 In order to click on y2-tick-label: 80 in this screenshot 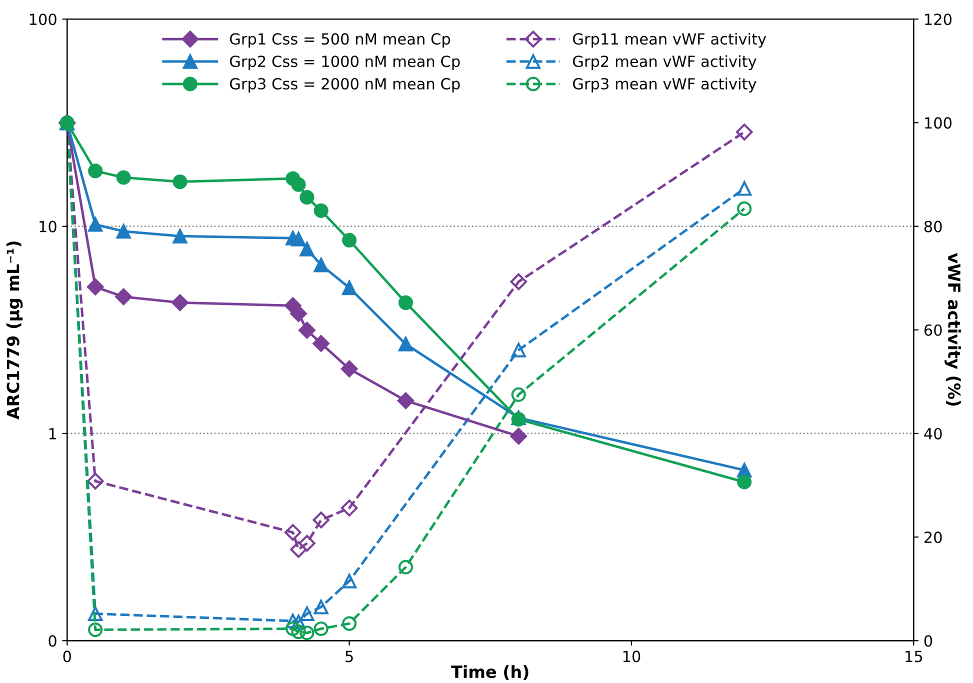, I will do `click(933, 226)`.